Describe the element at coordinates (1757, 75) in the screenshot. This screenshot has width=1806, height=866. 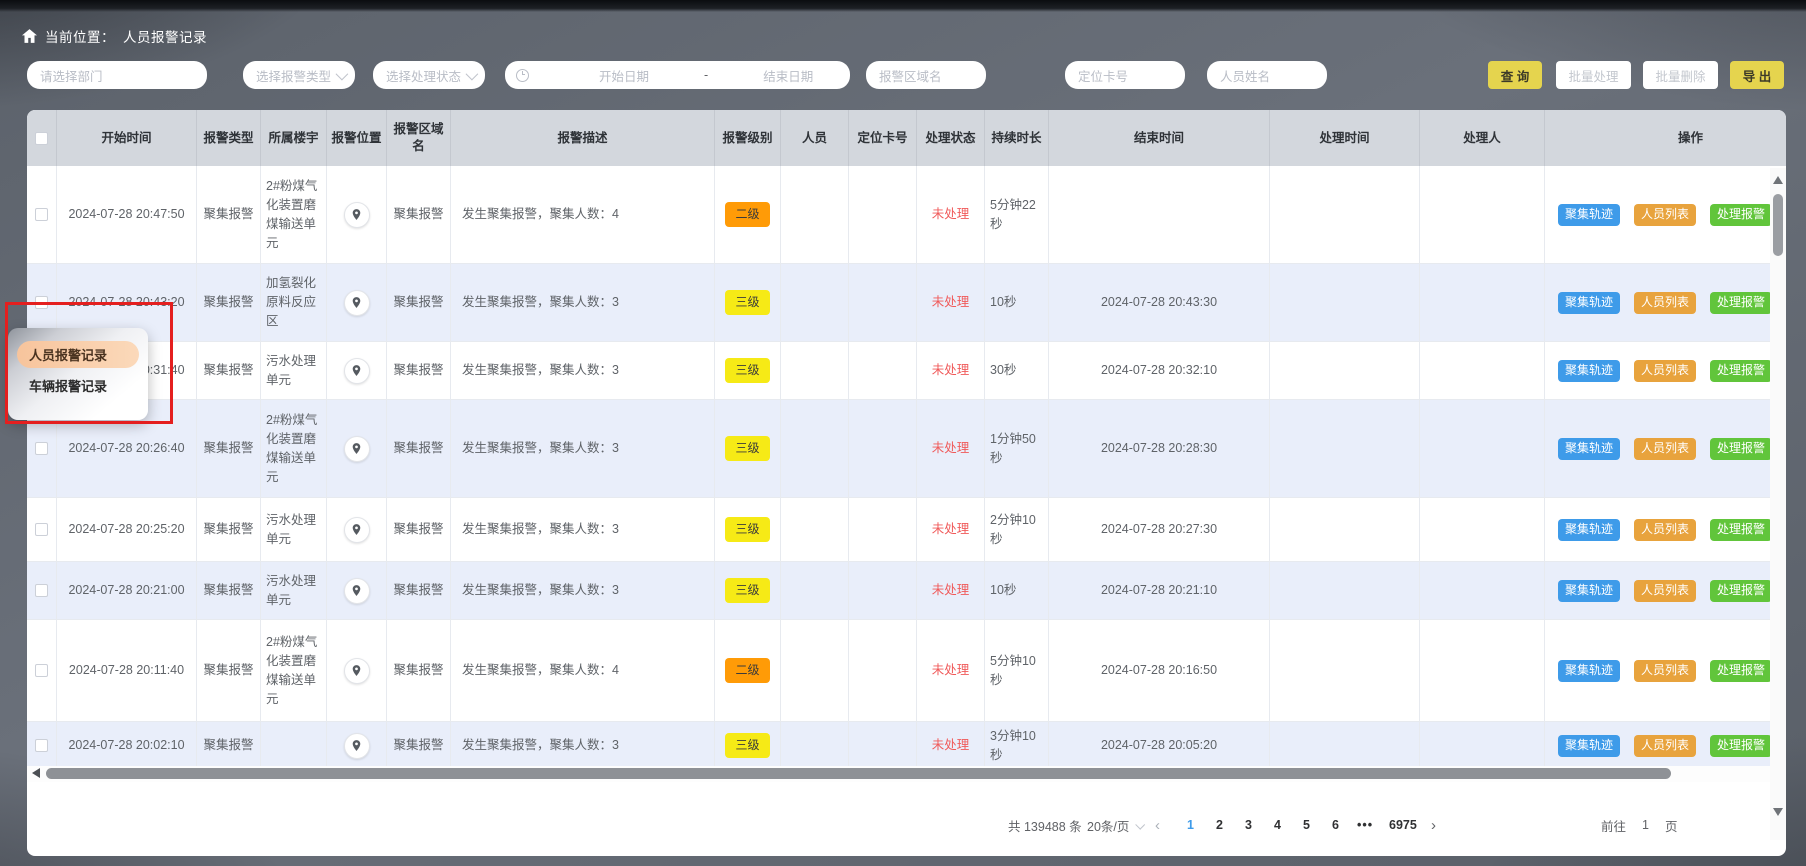
I see `export-button: 导 出` at that location.